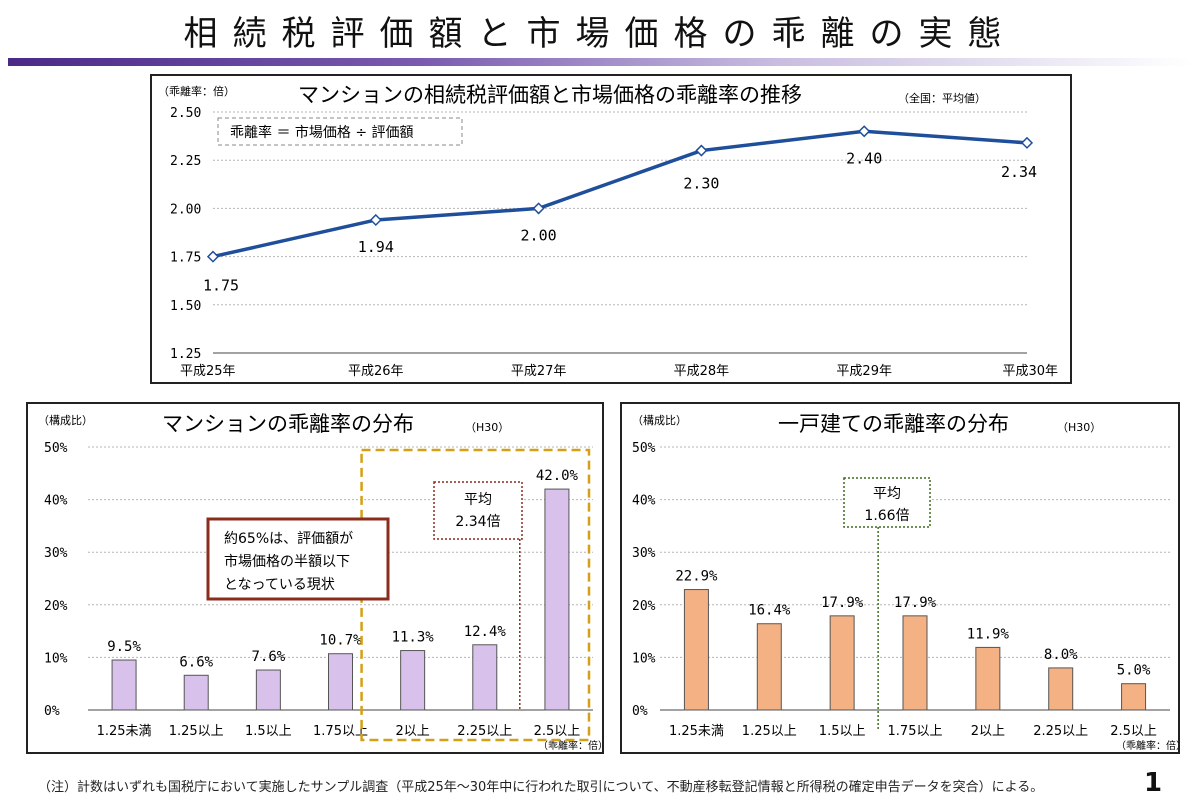 The height and width of the screenshot is (812, 1200). What do you see at coordinates (221, 286) in the screenshot?
I see `data-label: 1.75` at bounding box center [221, 286].